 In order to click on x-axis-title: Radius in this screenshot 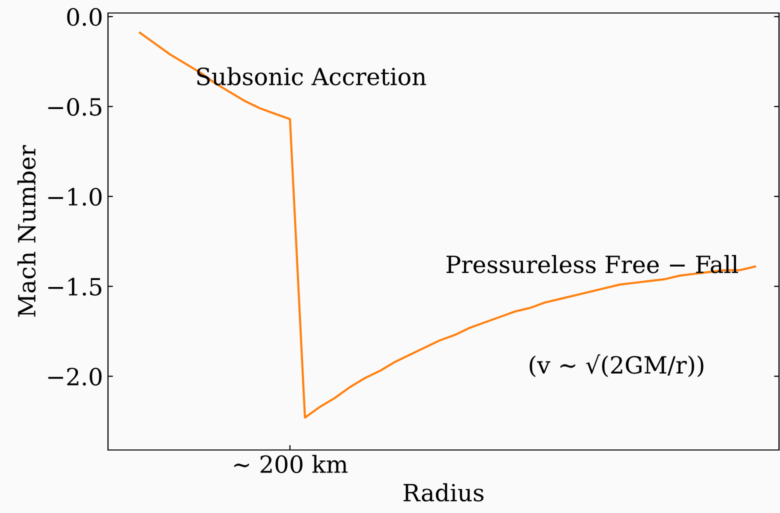, I will do `click(444, 492)`.